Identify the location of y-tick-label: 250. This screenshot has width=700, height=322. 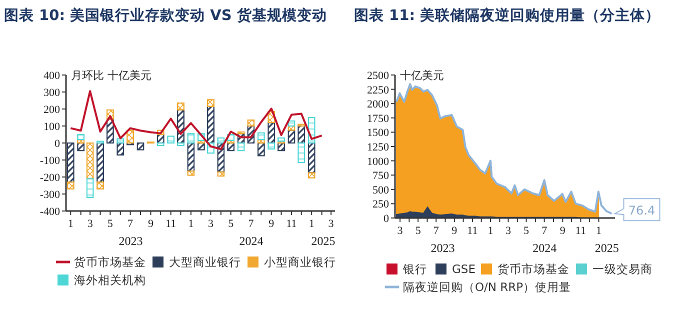
(381, 204).